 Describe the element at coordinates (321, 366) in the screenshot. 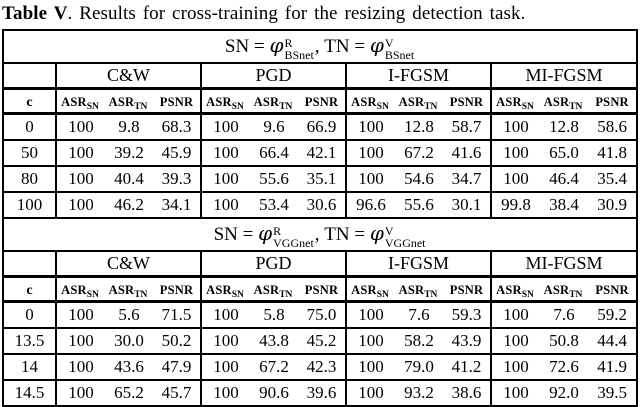

I see `cell-psnr: 42.3` at that location.